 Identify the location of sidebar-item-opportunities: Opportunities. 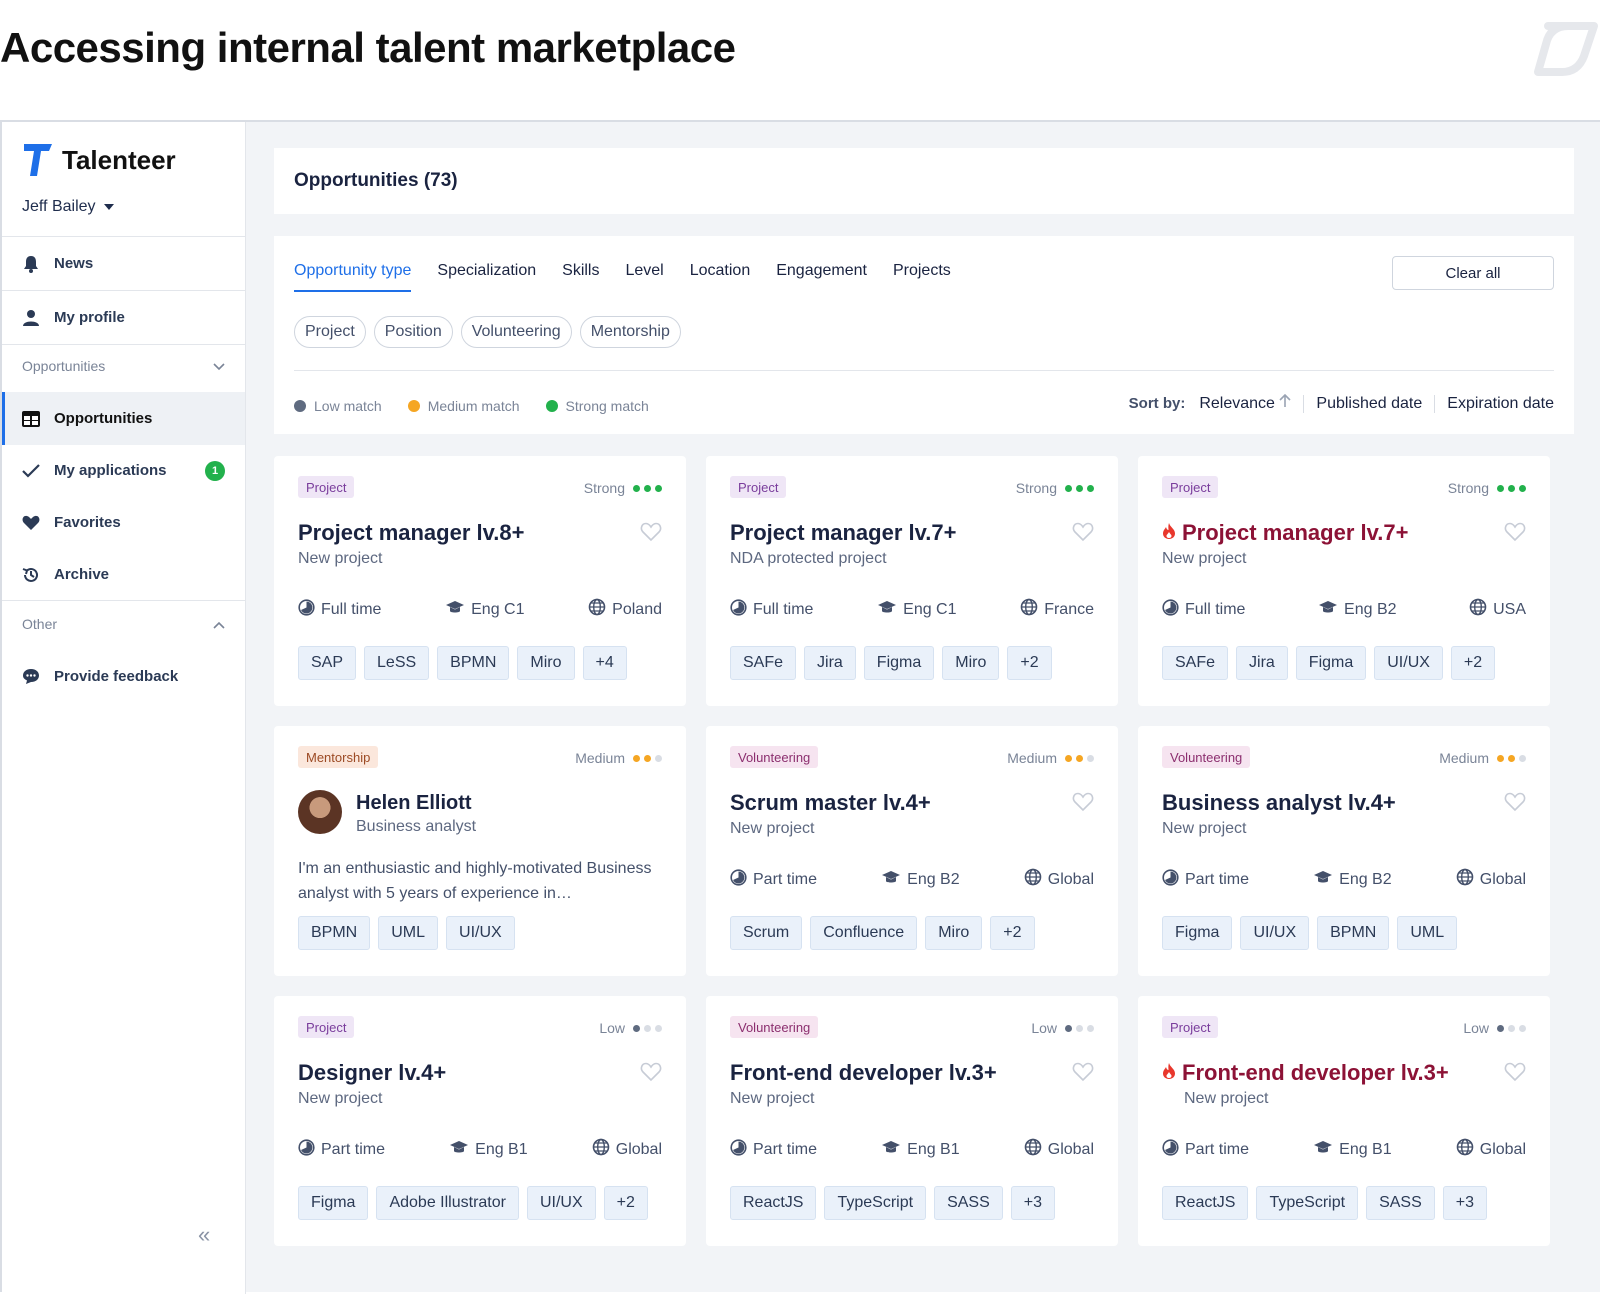
(123, 418).